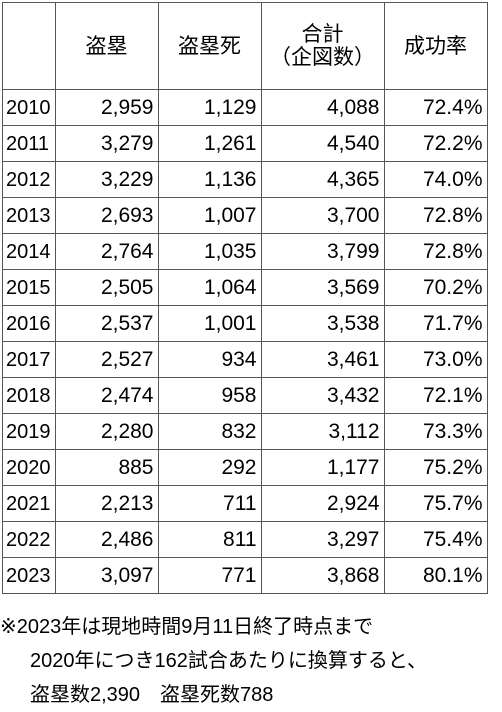 This screenshot has height=712, width=502. Describe the element at coordinates (106, 395) in the screenshot. I see `cell-steals: 2,474` at that location.